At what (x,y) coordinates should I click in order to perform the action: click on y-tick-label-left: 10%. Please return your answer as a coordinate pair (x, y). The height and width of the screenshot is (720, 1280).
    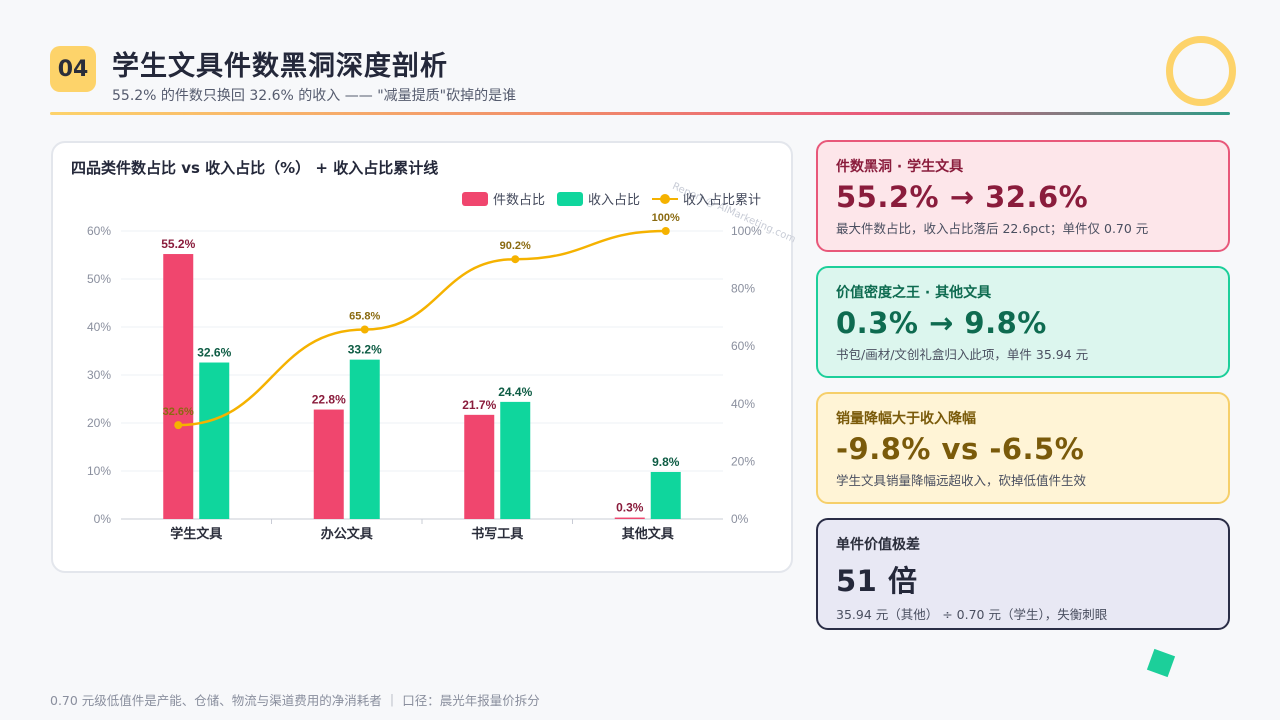
    Looking at the image, I should click on (99, 471).